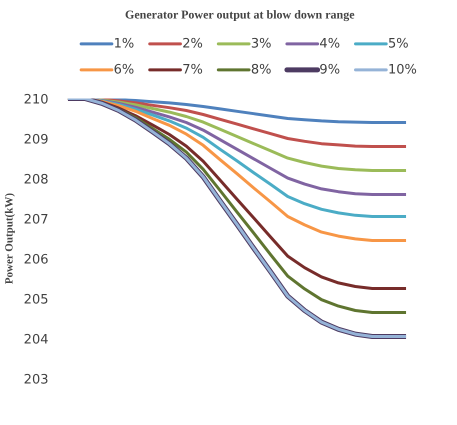 Image resolution: width=457 pixels, height=425 pixels. What do you see at coordinates (261, 70) in the screenshot?
I see `legend-label: 8%` at bounding box center [261, 70].